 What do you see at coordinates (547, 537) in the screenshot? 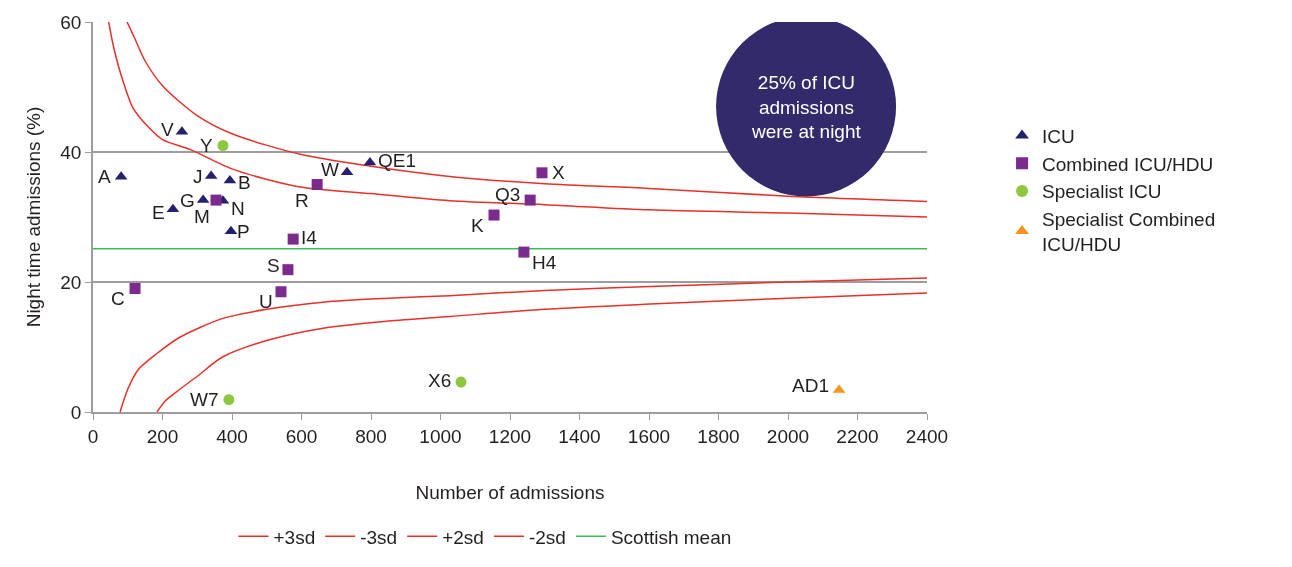
I see `legend-label: -2sd` at bounding box center [547, 537].